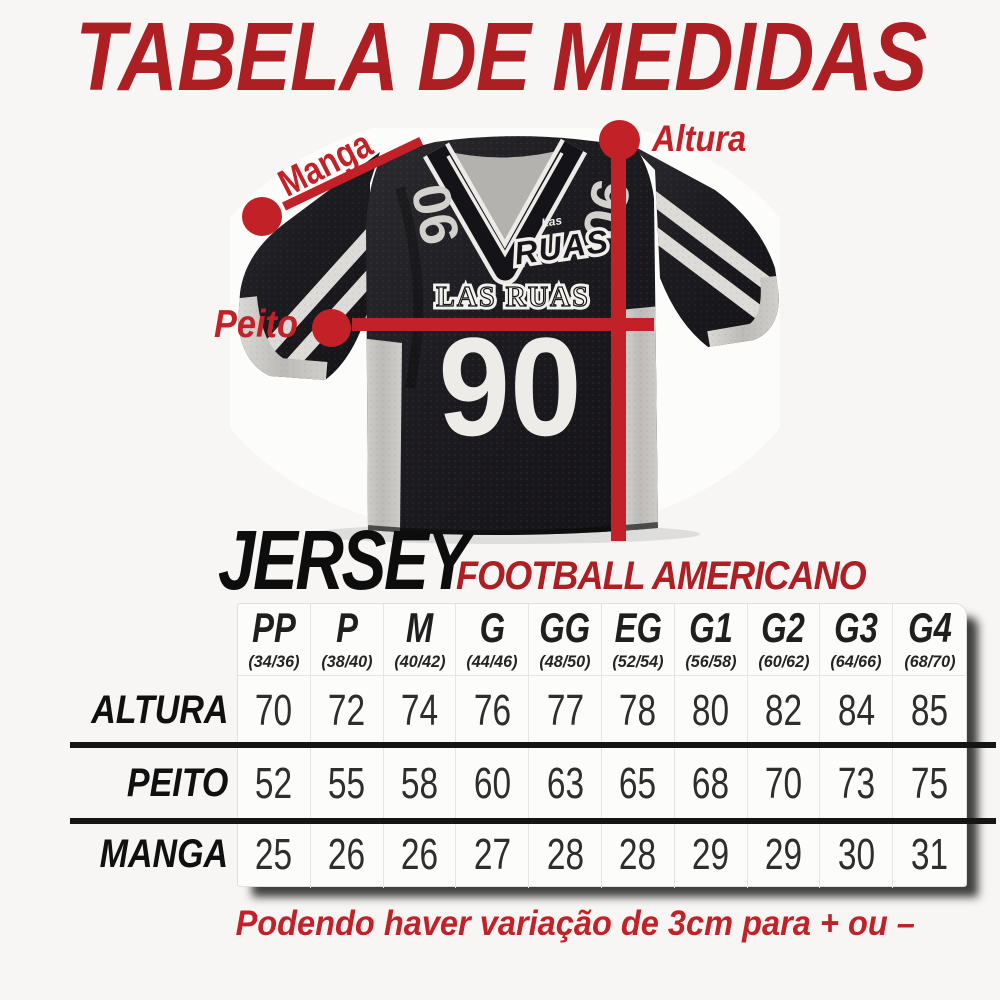 This screenshot has height=1000, width=1000. I want to click on measurement-value-cell: 27, so click(493, 855).